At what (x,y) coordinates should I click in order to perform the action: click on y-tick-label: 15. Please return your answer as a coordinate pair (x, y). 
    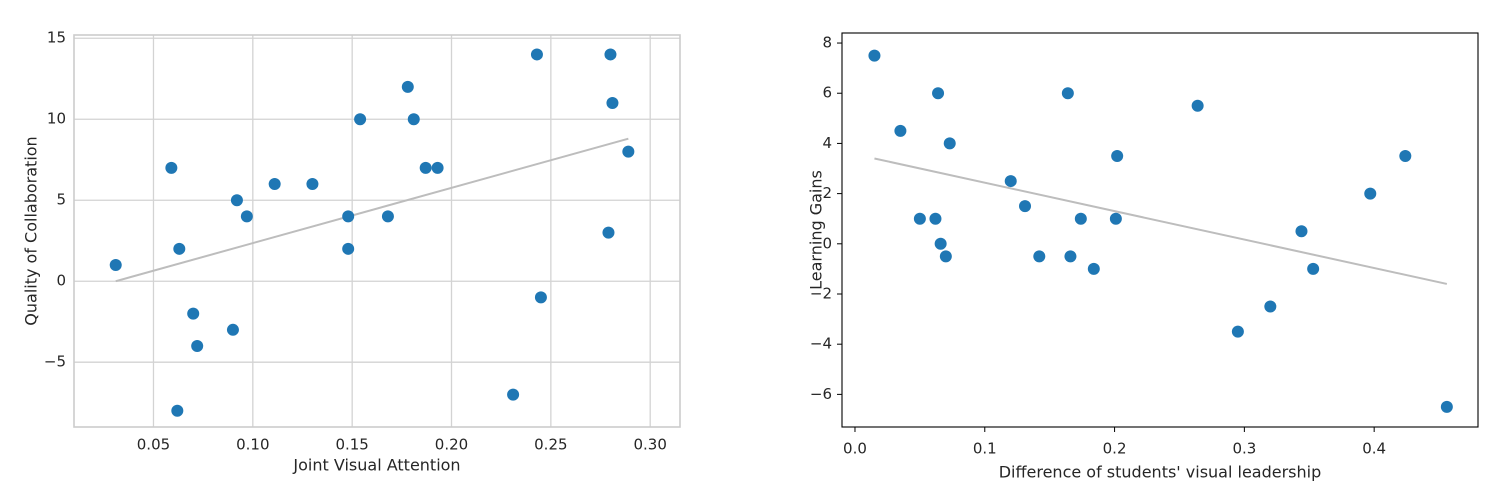
    Looking at the image, I should click on (56, 38).